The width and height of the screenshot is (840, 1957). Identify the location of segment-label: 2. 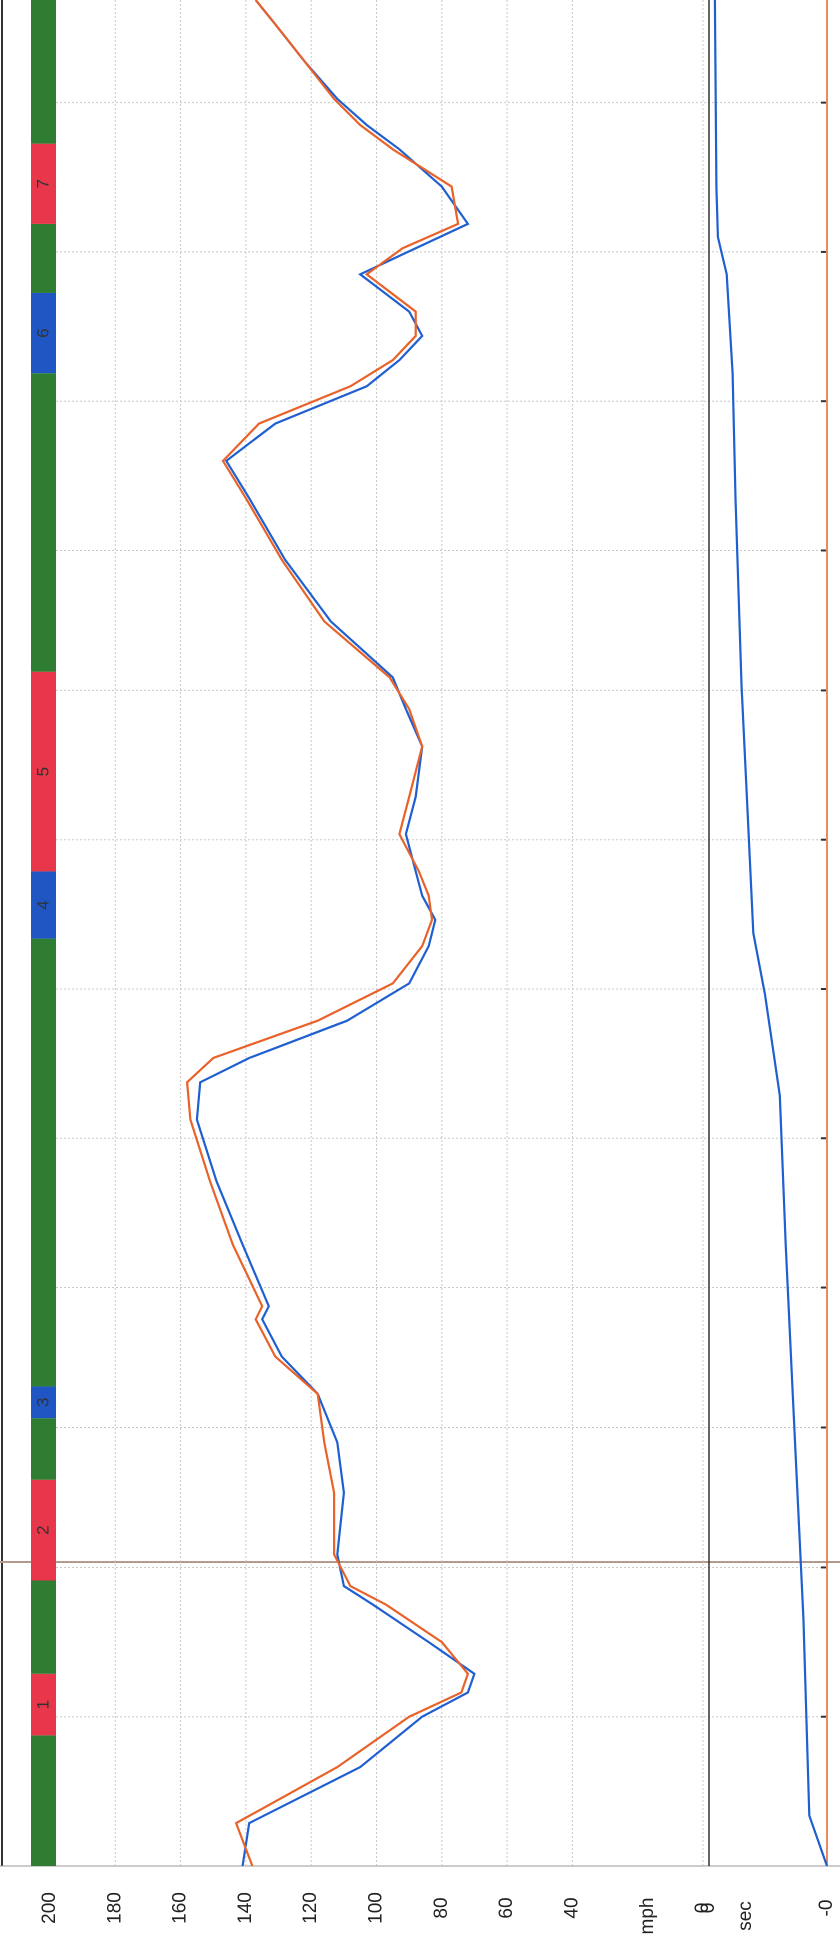
(42, 1529).